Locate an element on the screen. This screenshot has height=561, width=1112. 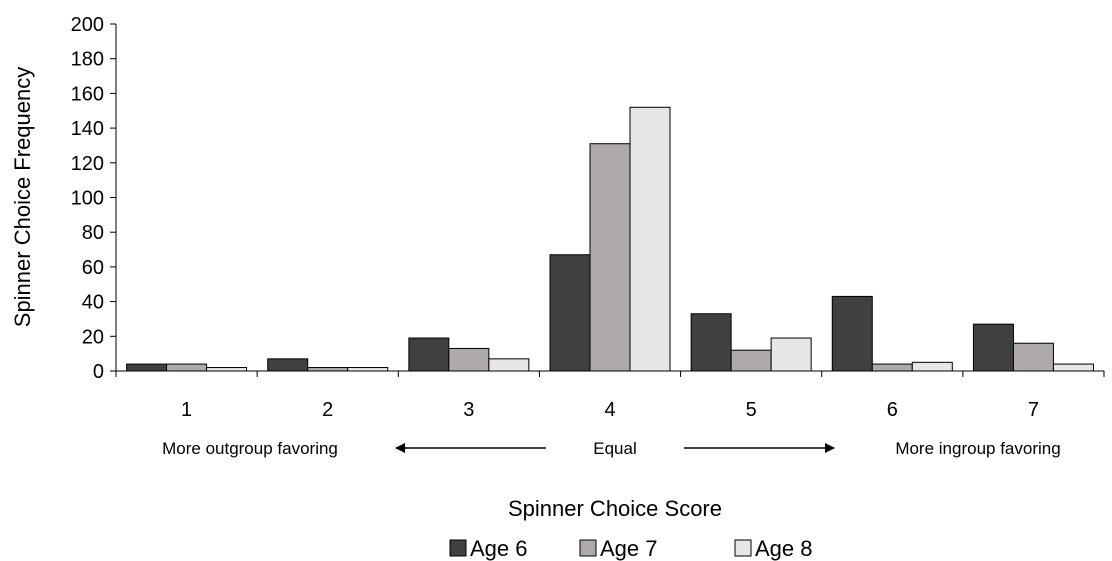
y-tick-label: 40 is located at coordinates (93, 303).